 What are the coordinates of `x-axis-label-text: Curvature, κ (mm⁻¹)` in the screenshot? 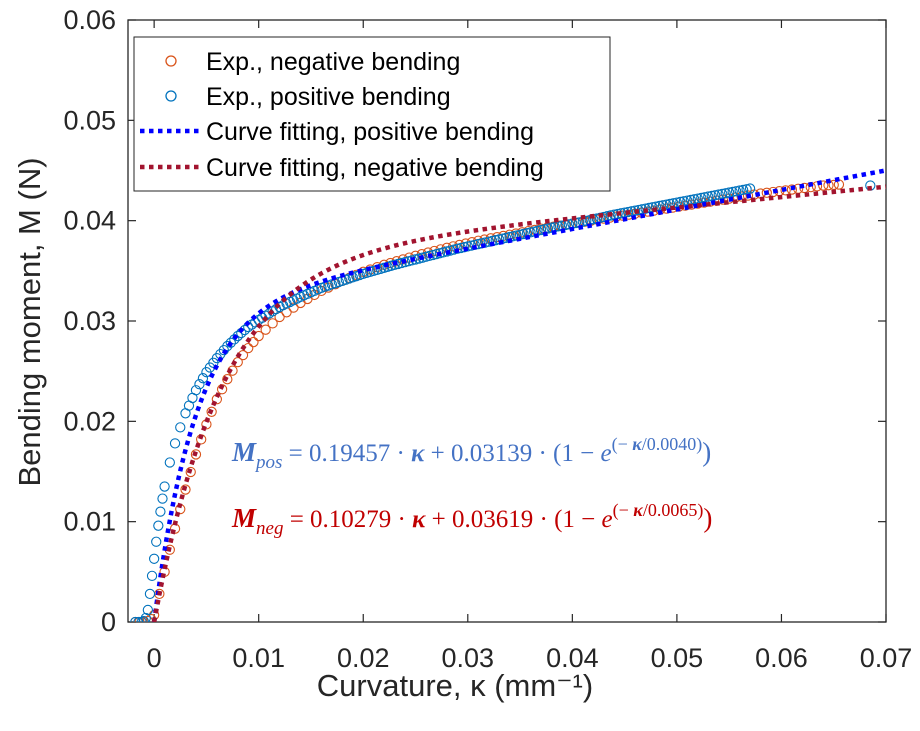 It's located at (455, 685).